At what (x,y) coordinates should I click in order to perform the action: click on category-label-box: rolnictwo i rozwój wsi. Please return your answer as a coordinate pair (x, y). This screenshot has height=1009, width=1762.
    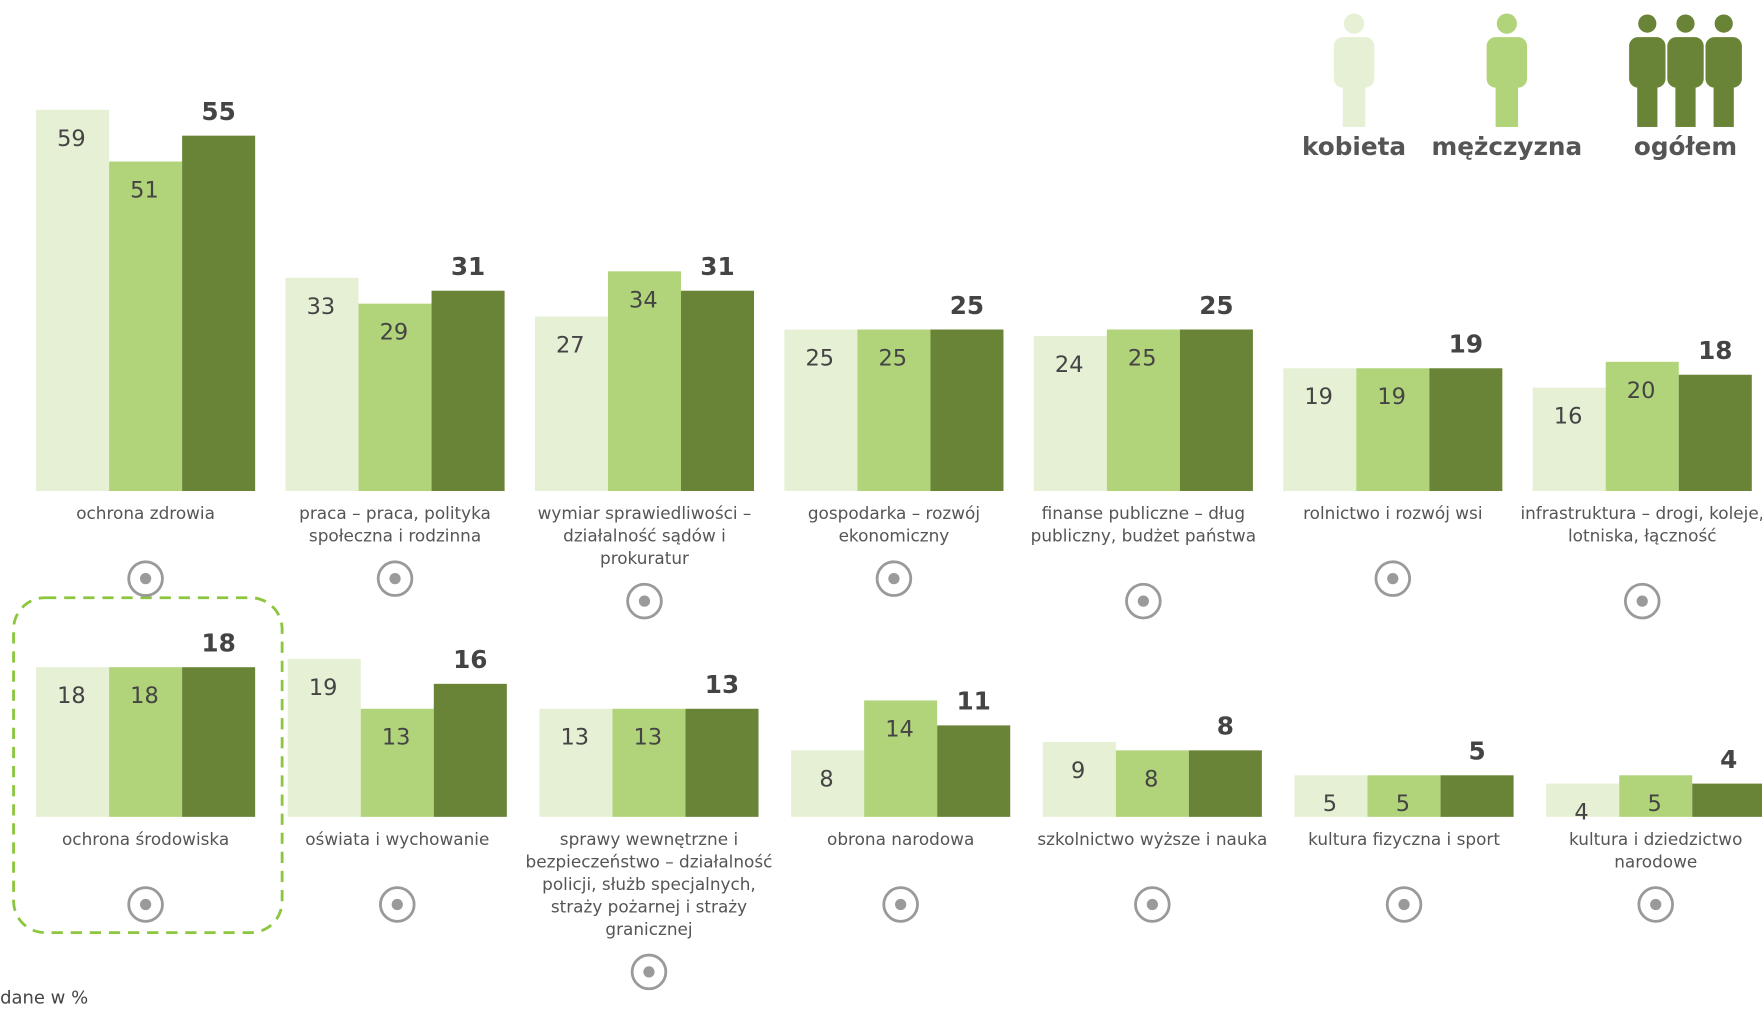
    Looking at the image, I should click on (1393, 513).